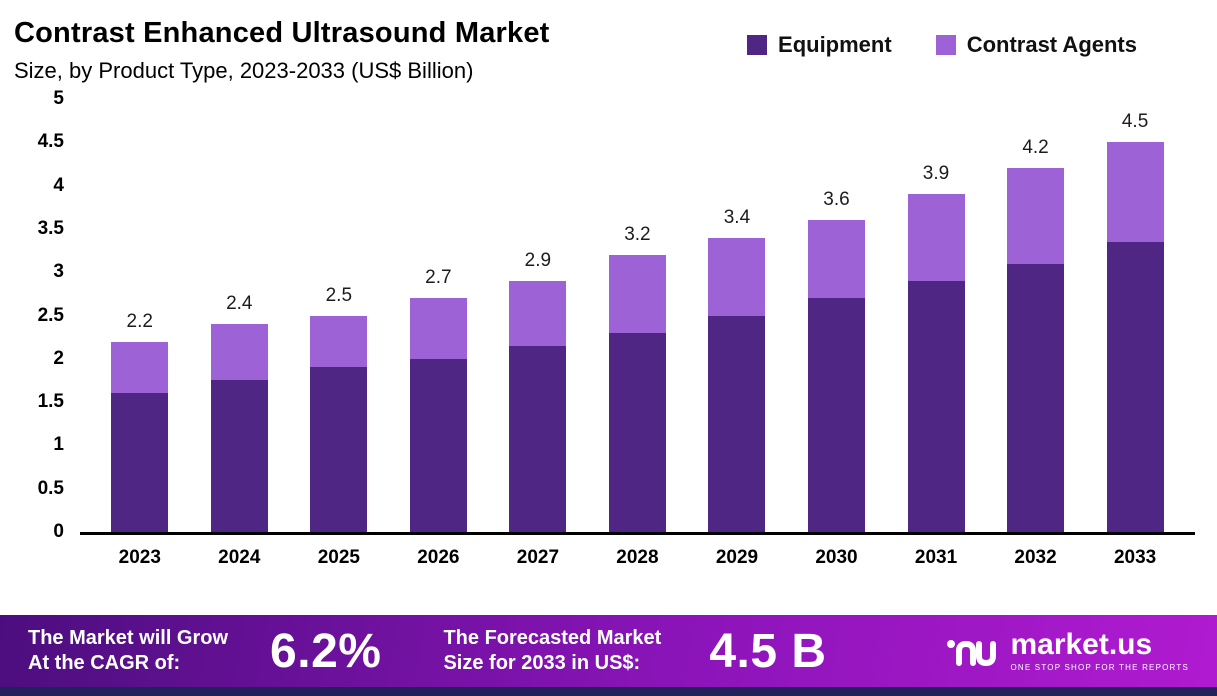  Describe the element at coordinates (1135, 122) in the screenshot. I see `bar-total-label: 4.5` at that location.